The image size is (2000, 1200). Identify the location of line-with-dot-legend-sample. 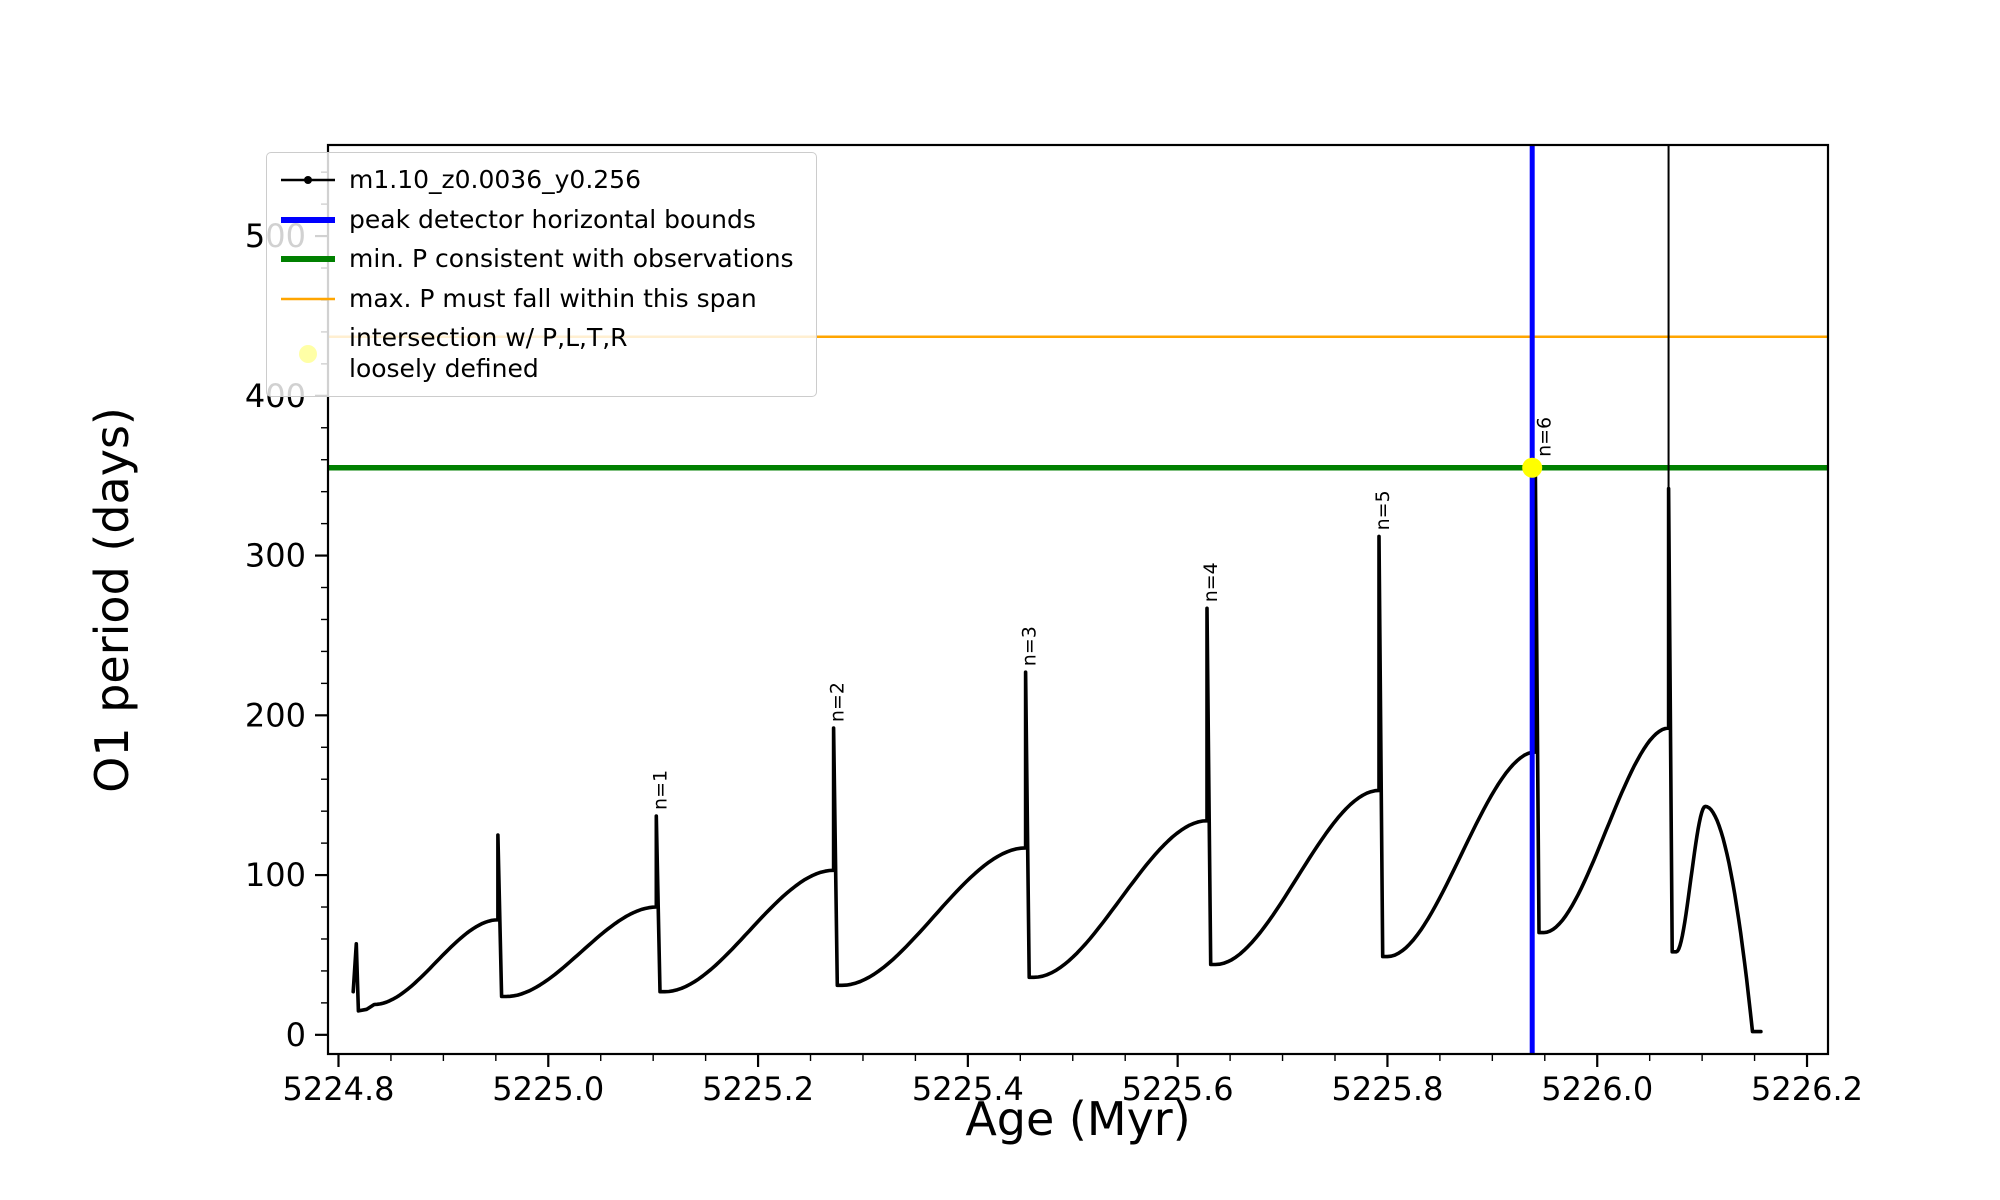
(308, 180).